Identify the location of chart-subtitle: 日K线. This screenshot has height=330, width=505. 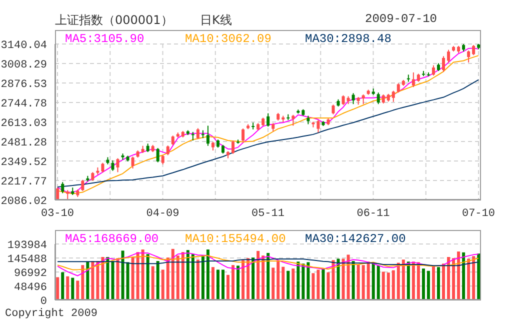
(216, 20).